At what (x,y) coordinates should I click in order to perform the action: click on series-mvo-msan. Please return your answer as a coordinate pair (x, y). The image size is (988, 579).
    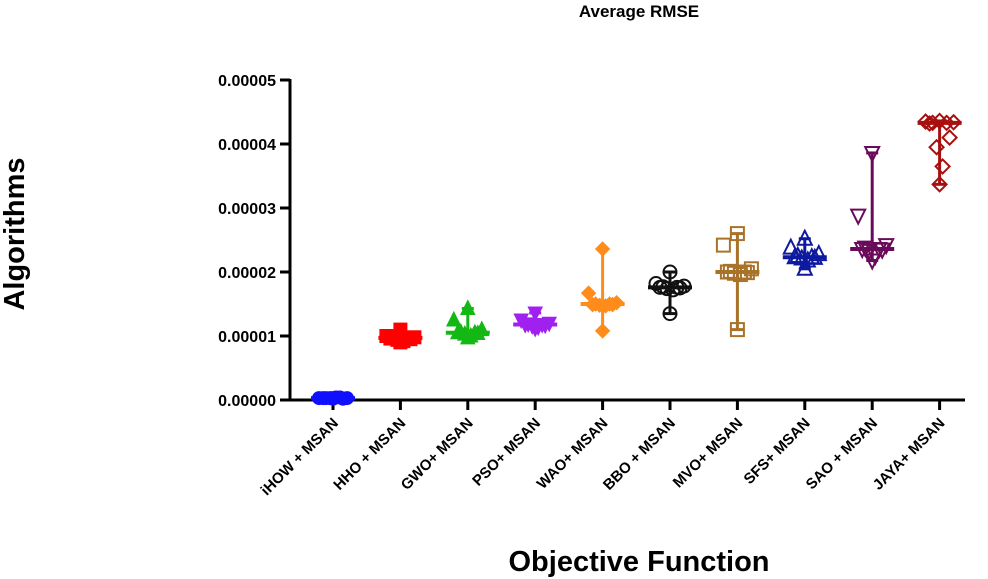
    Looking at the image, I should click on (737, 282).